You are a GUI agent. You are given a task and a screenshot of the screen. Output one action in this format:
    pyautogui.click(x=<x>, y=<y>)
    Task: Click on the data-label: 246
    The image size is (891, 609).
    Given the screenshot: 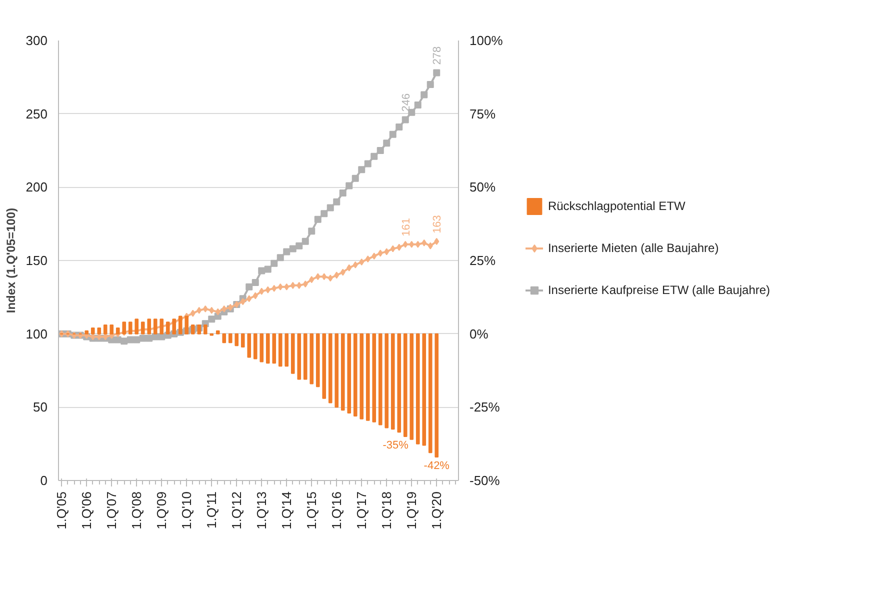 What is the action you would take?
    pyautogui.click(x=406, y=102)
    